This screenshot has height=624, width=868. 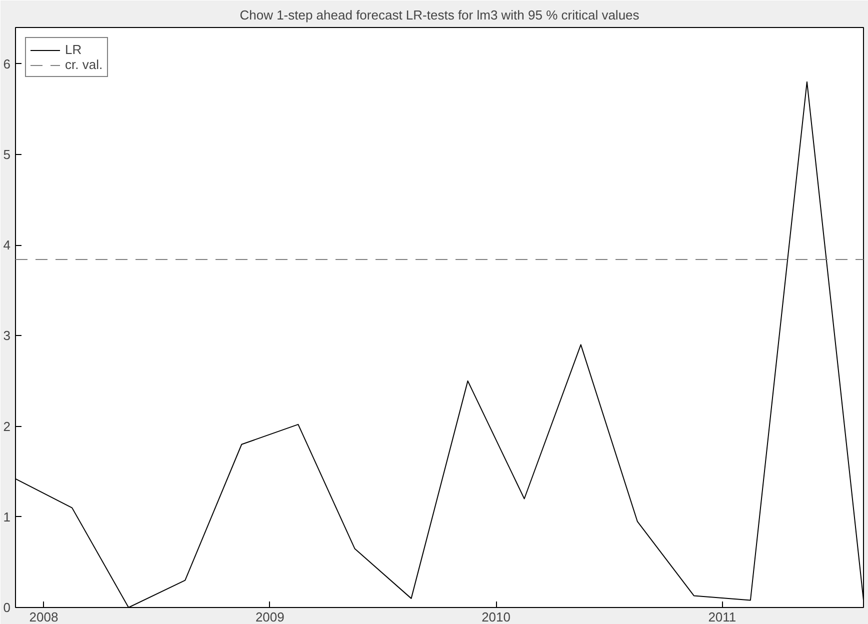 What do you see at coordinates (440, 15) in the screenshot?
I see `chart-title: Chow 1-step ahead forecast LR-tests for lm3 with 95 % critical values` at bounding box center [440, 15].